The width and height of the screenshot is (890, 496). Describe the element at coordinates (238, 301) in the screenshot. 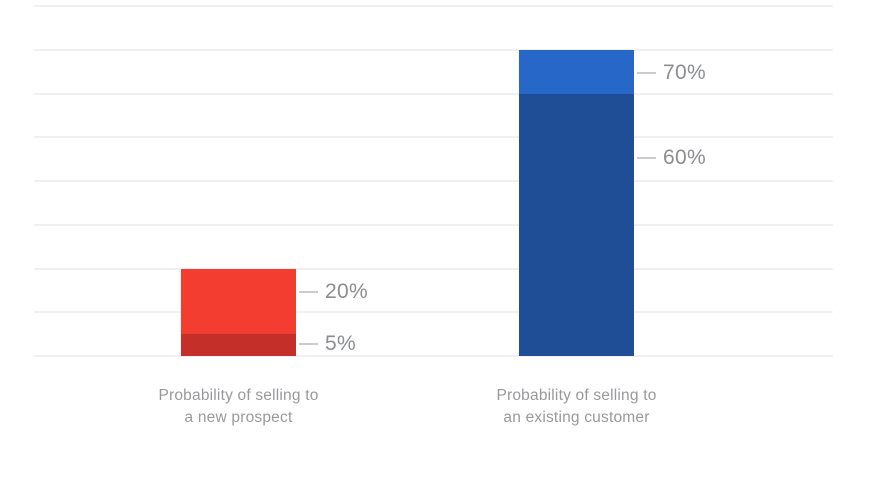

I see `bar-new-prospect-high-segment` at that location.